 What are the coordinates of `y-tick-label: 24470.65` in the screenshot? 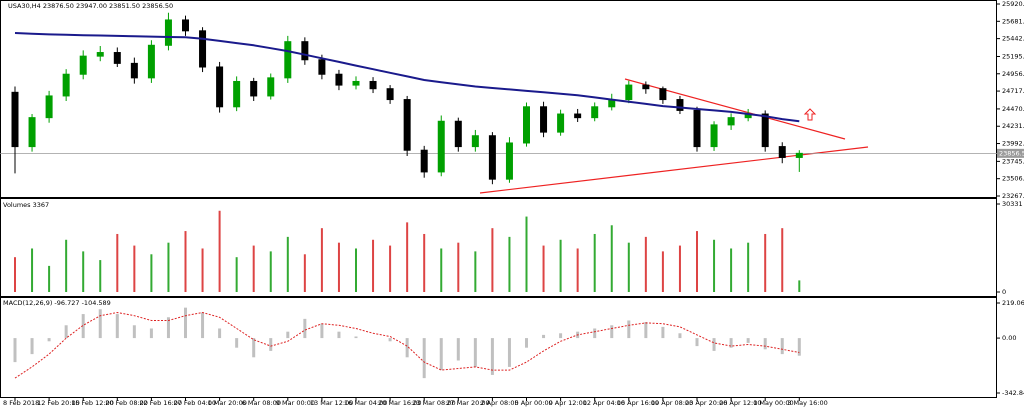 It's located at (1013, 109).